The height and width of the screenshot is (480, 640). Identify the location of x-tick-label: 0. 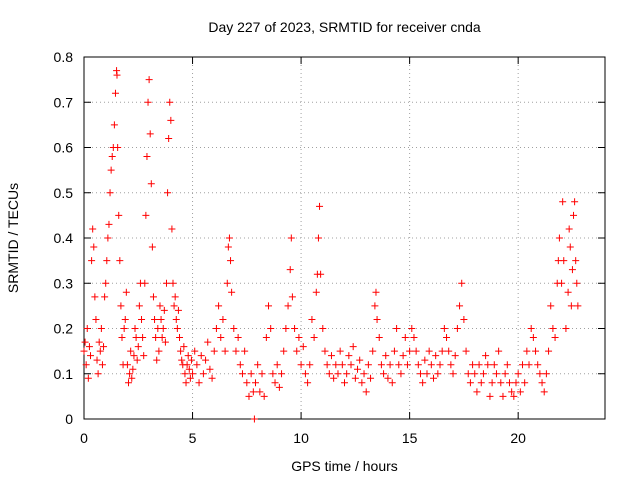
(84, 438).